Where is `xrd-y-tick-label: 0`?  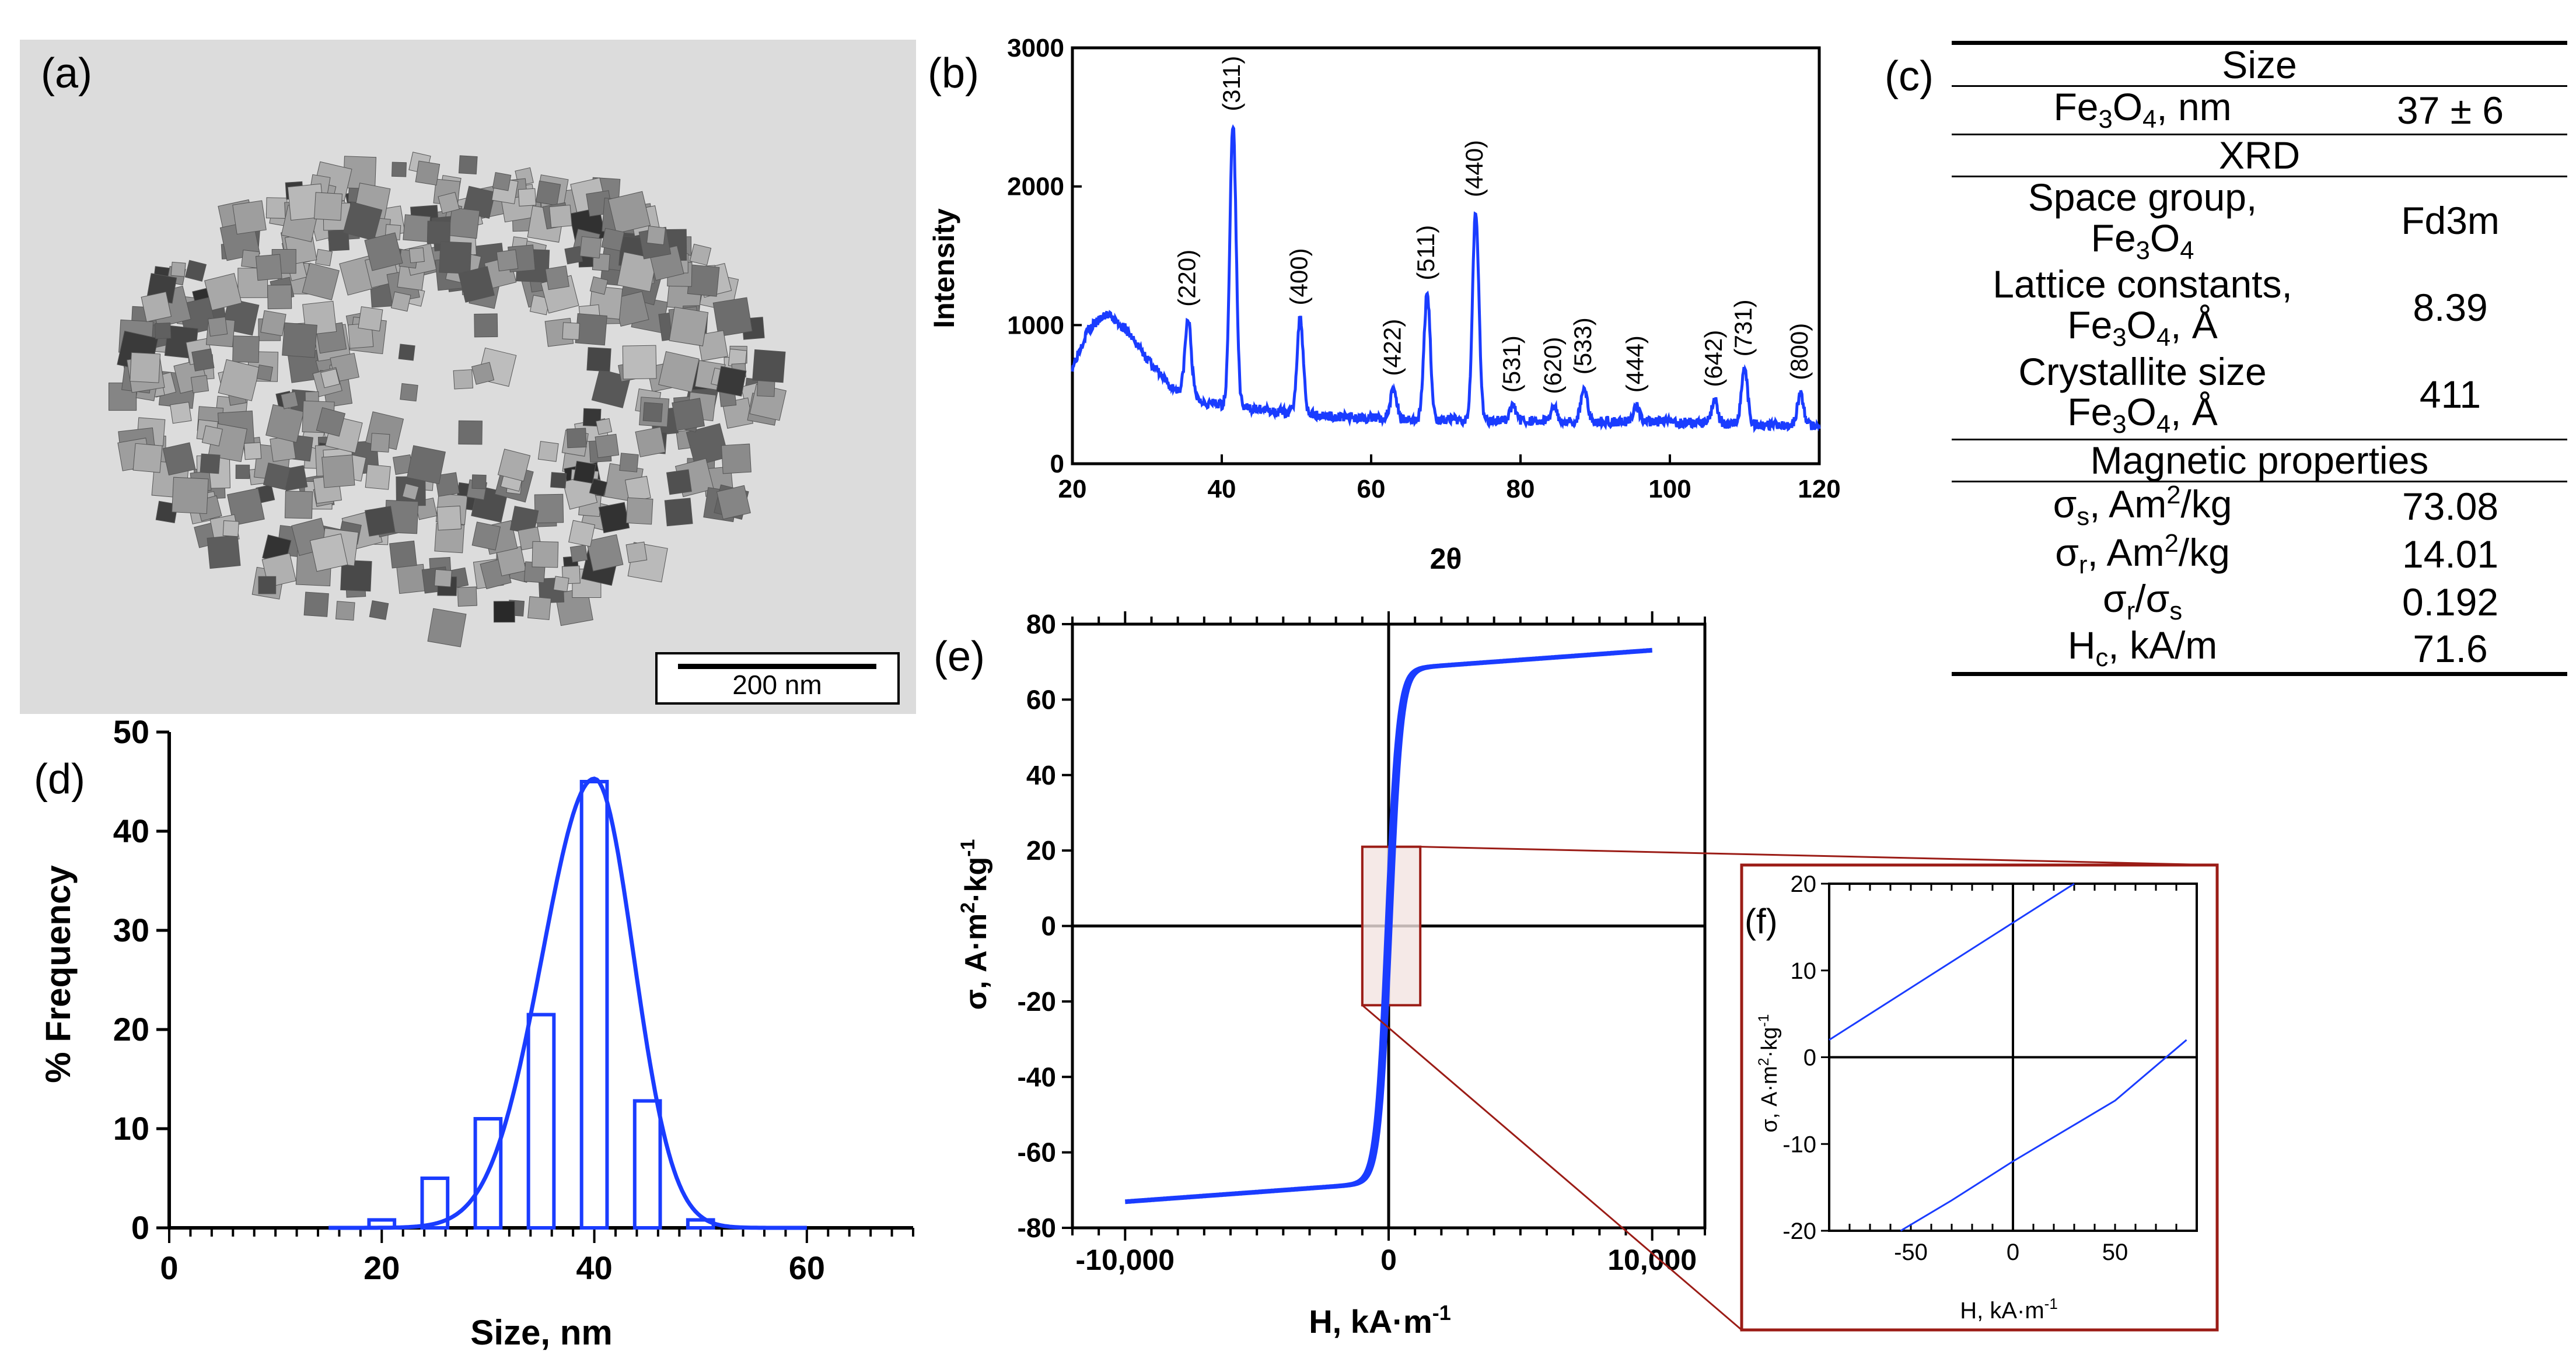
xrd-y-tick-label: 0 is located at coordinates (1057, 464).